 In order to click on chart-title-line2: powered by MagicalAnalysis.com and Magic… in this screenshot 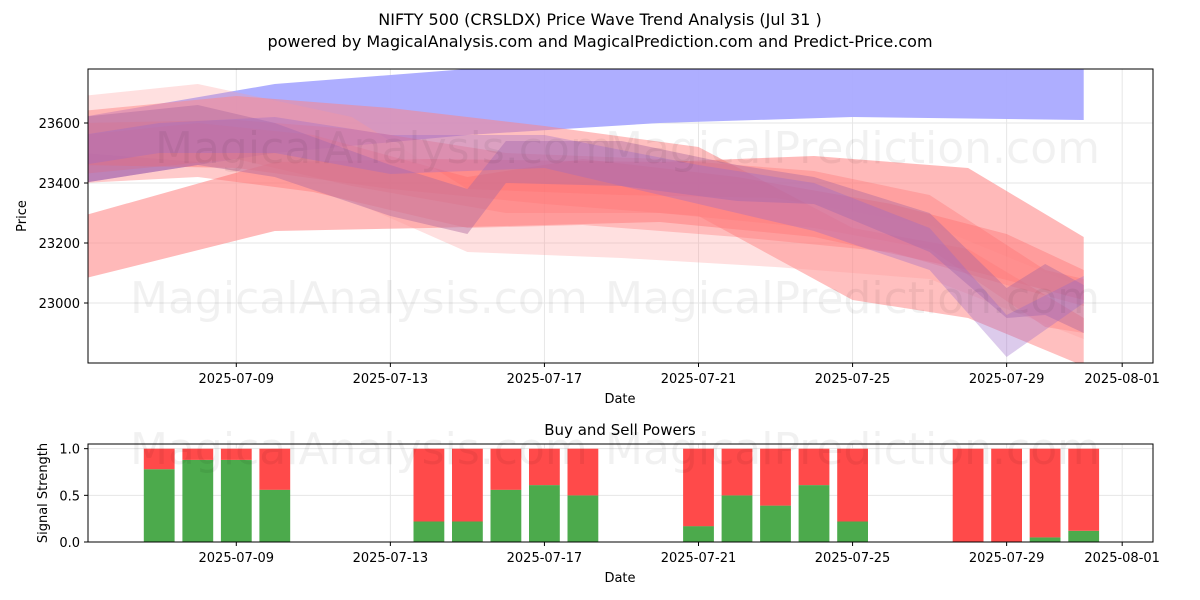, I will do `click(599, 41)`.